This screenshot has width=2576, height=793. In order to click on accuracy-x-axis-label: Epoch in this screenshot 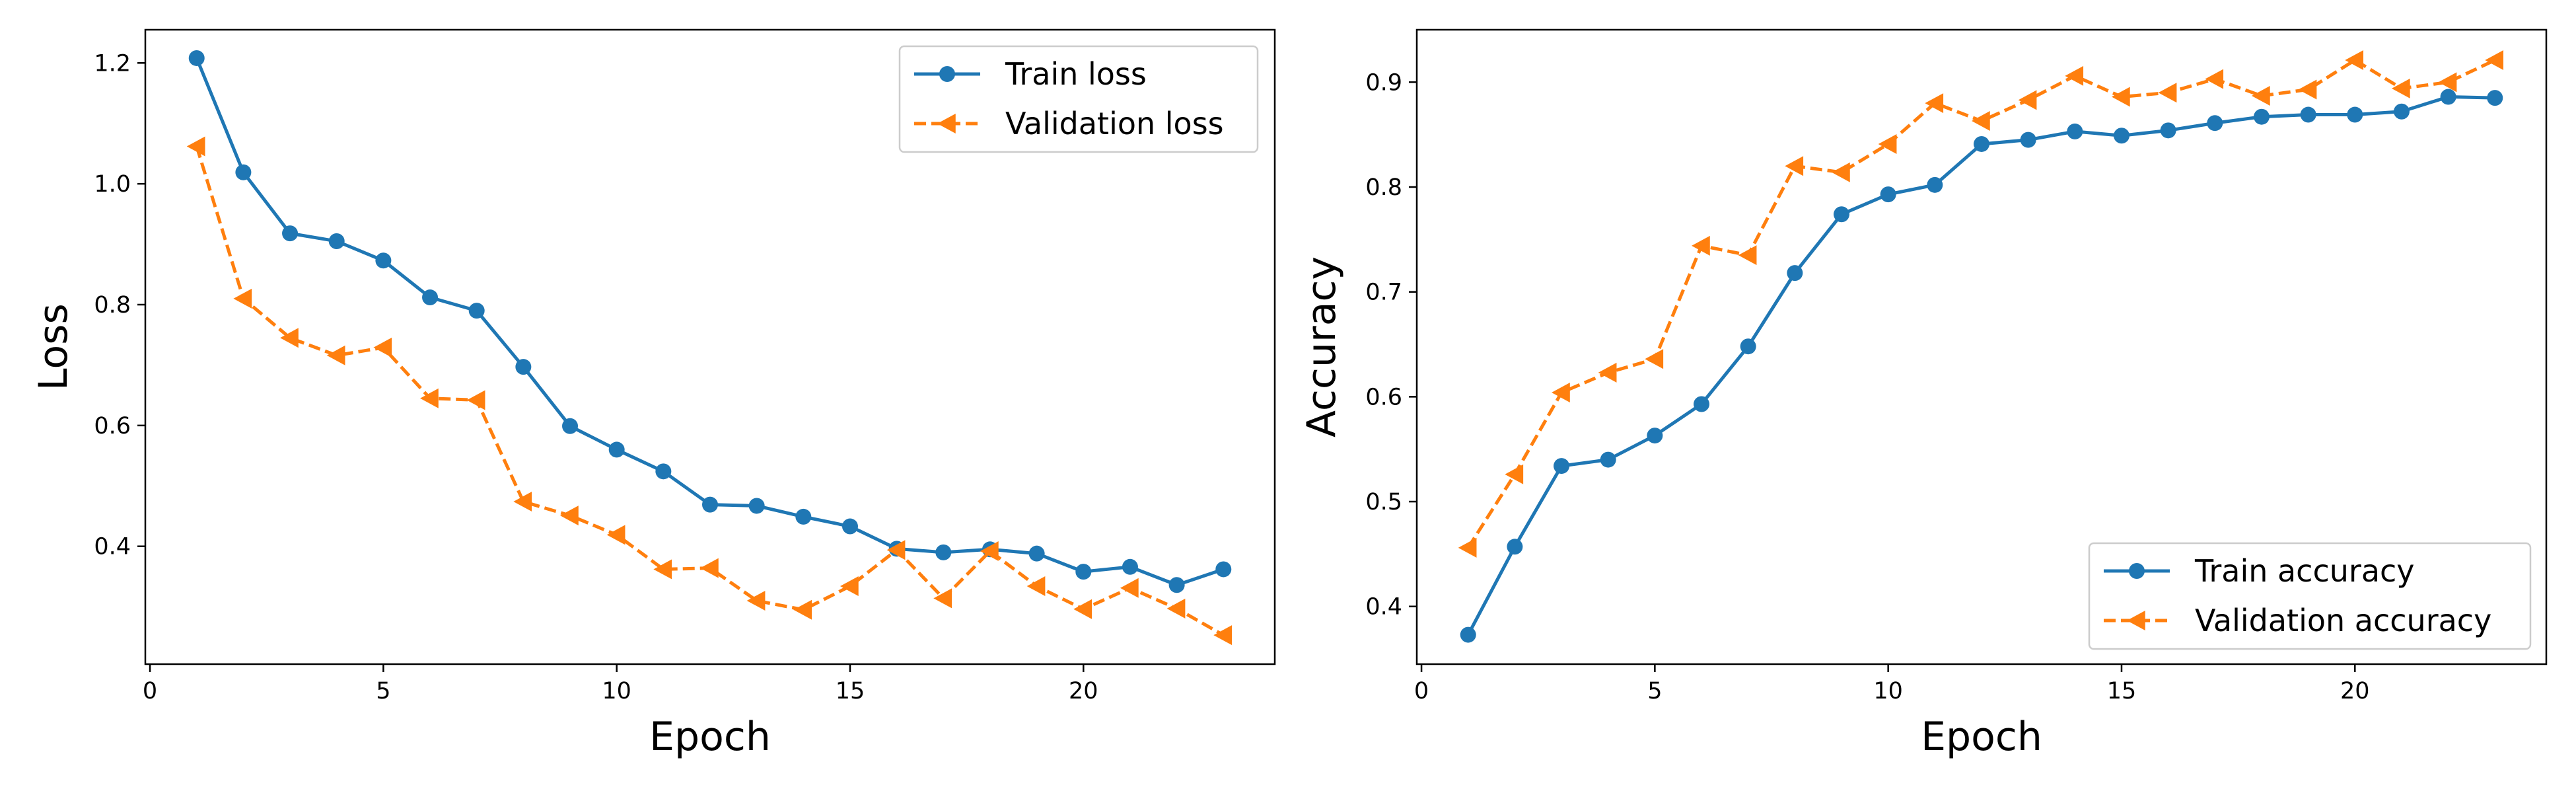, I will do `click(1982, 737)`.